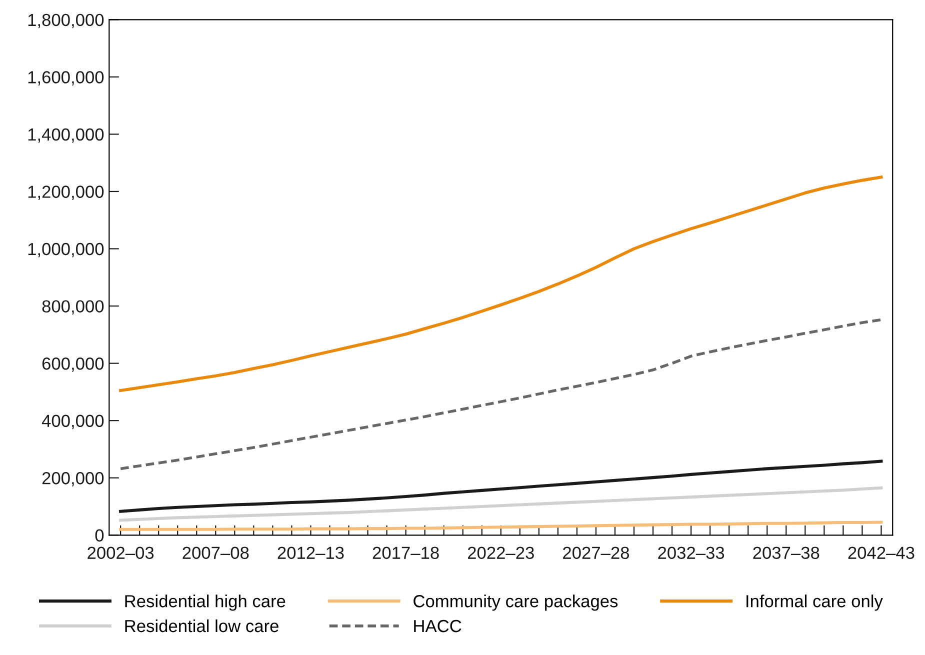 The height and width of the screenshot is (655, 925). What do you see at coordinates (516, 602) in the screenshot?
I see `legend-label: Community care packages` at bounding box center [516, 602].